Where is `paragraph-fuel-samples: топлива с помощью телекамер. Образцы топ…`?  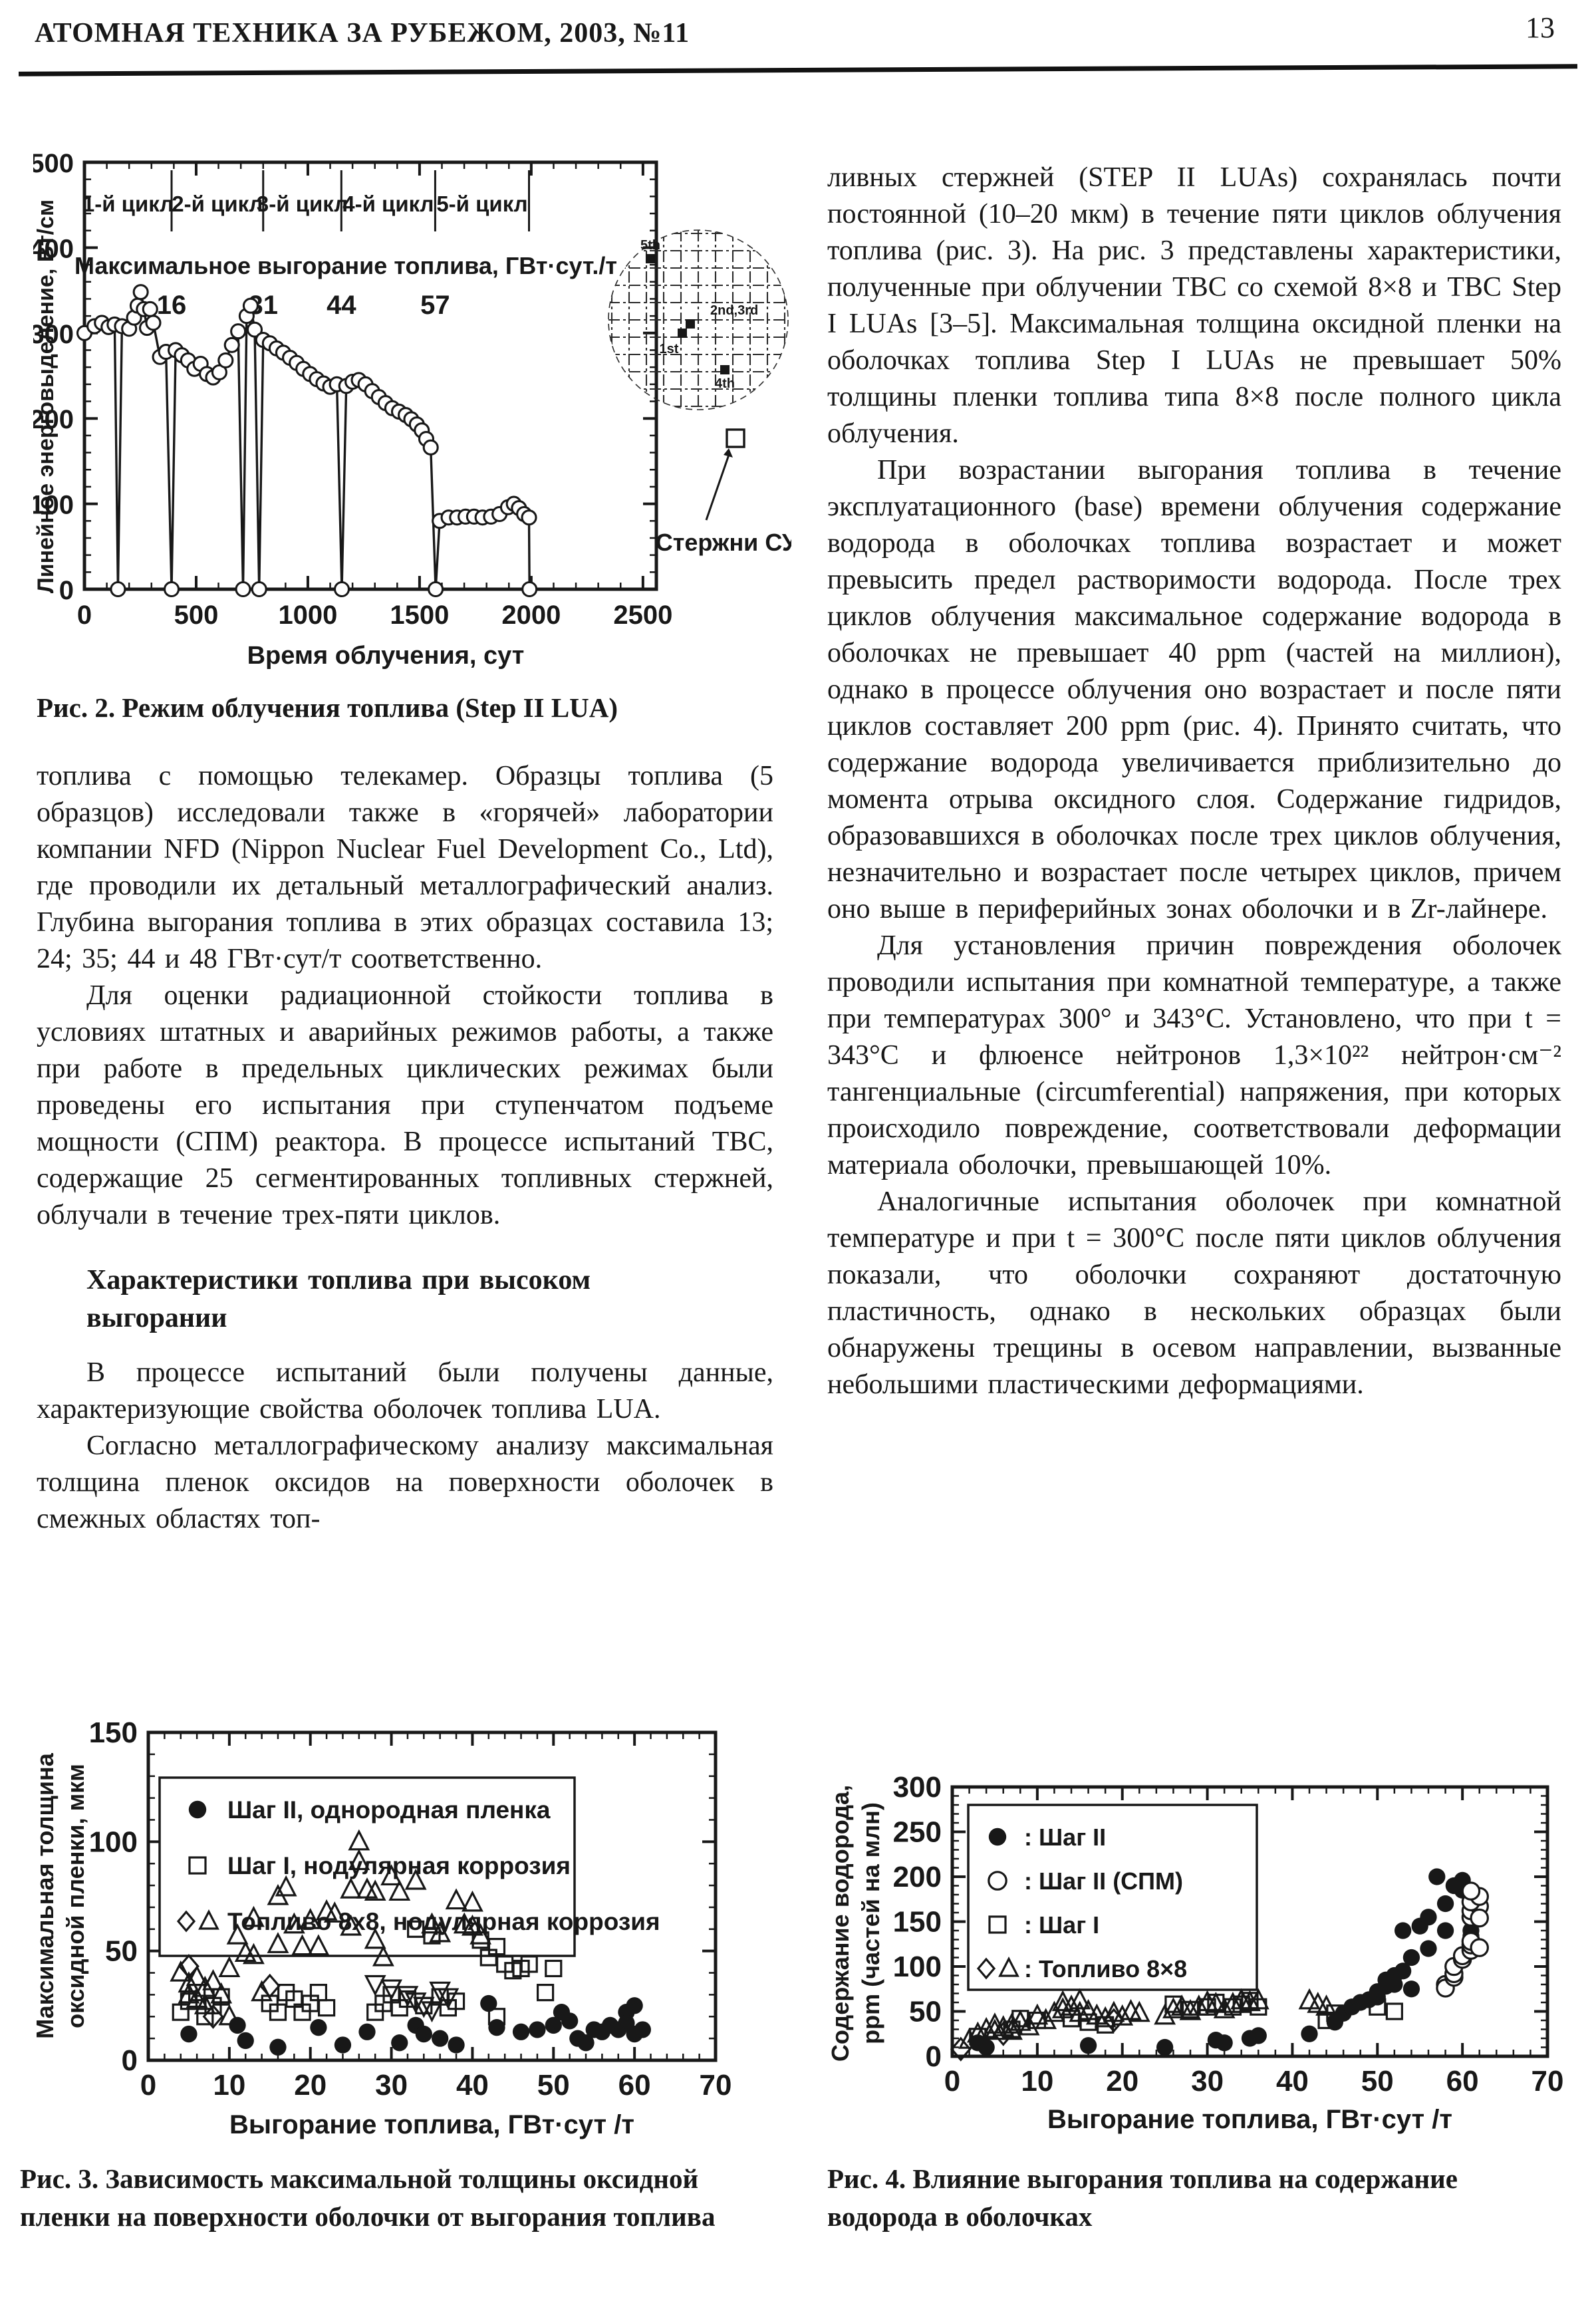
paragraph-fuel-samples: топлива с помощью телекамер. Образцы топ… is located at coordinates (405, 868).